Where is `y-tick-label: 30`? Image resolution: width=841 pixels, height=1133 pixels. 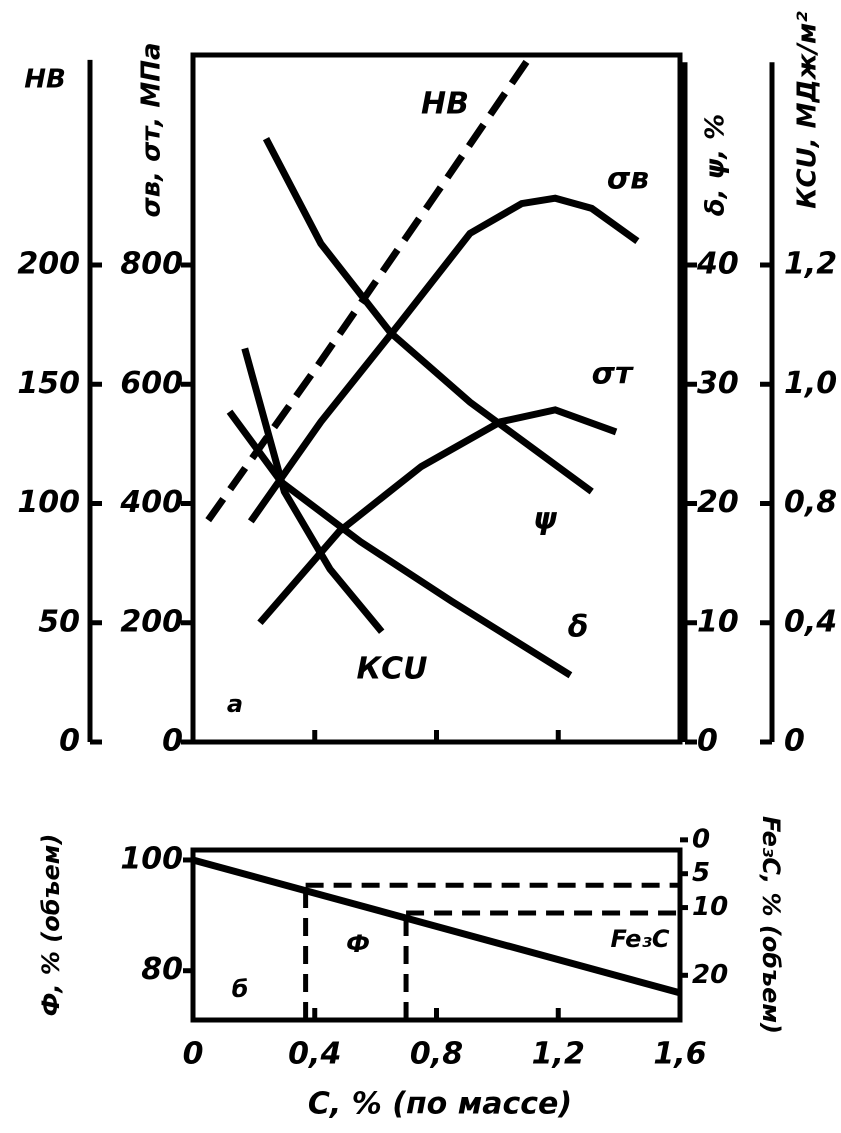 y-tick-label: 30 is located at coordinates (718, 383).